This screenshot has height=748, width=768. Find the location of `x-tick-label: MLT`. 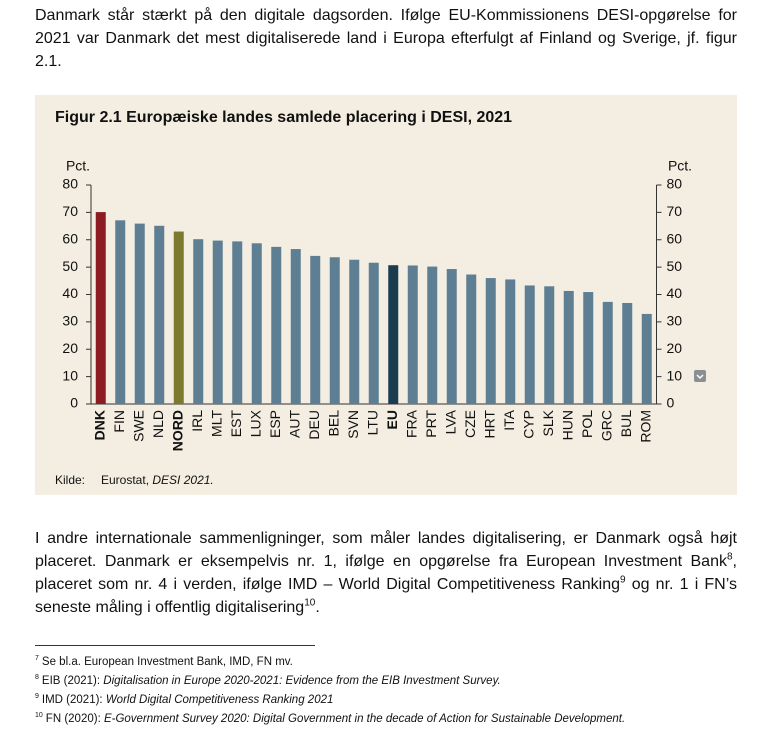

x-tick-label: MLT is located at coordinates (216, 423).